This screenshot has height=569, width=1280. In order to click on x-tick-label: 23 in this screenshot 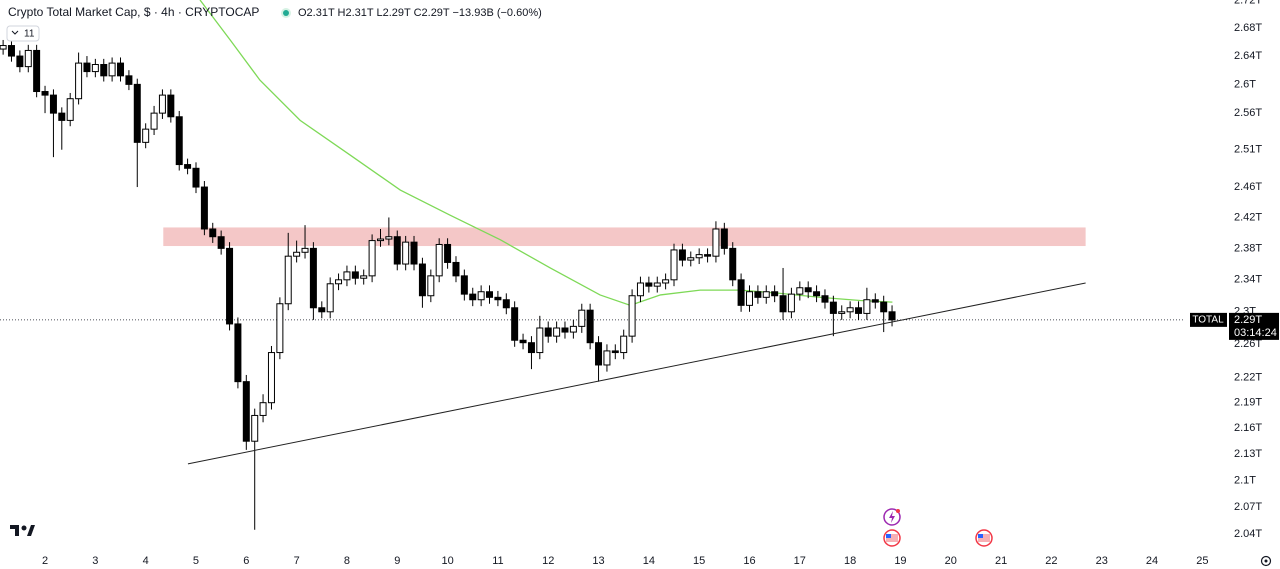, I will do `click(1102, 561)`.